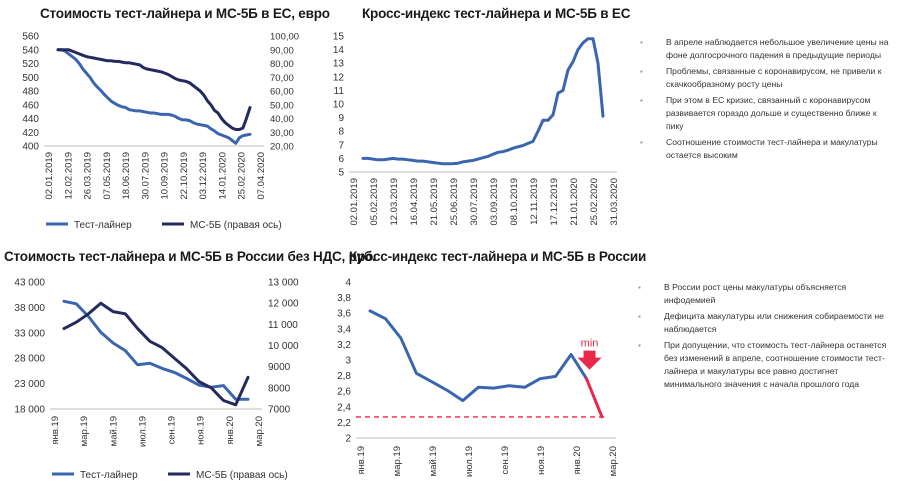  I want to click on y-tick-label: 500, so click(30, 78).